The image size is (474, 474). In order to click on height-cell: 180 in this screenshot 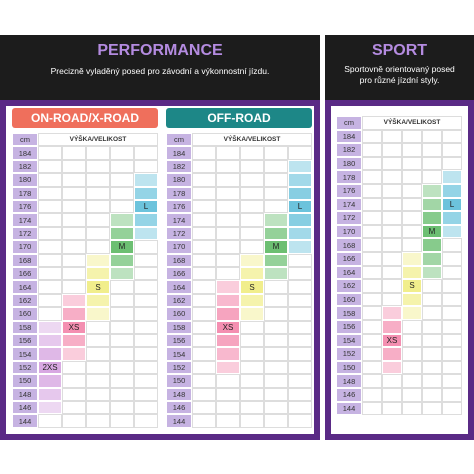, I will do `click(349, 163)`.